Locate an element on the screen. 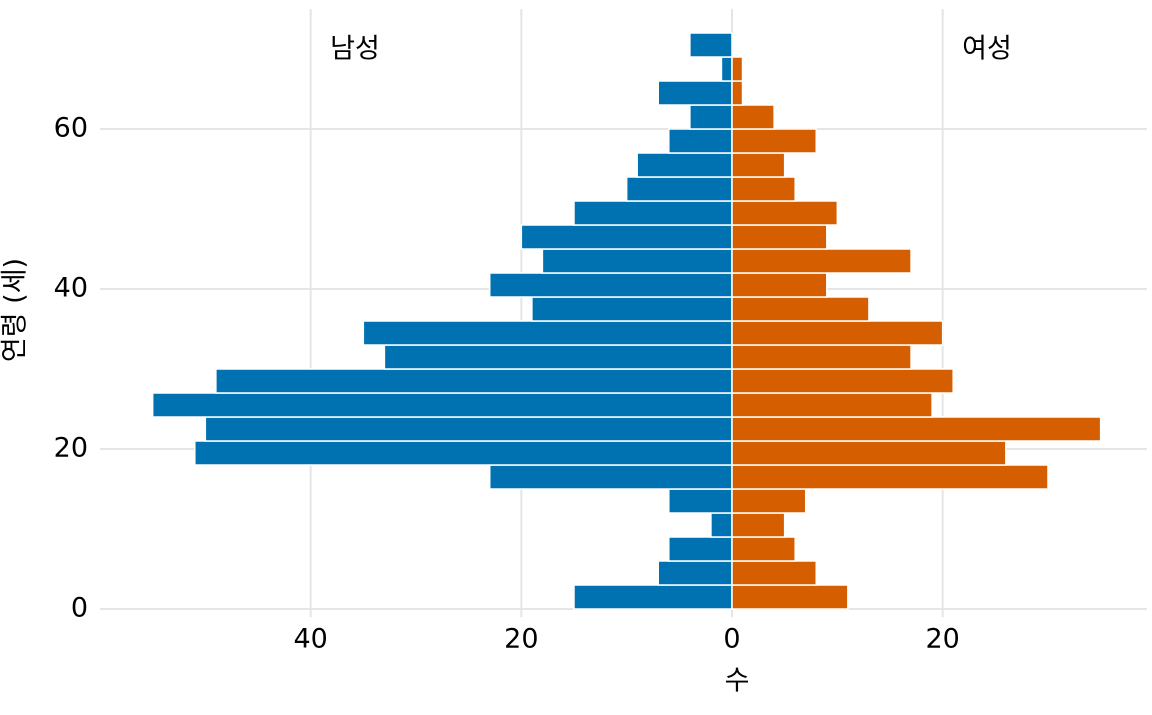 Image resolution: width=1152 pixels, height=715 pixels. x-tick-label: 0 is located at coordinates (731, 639).